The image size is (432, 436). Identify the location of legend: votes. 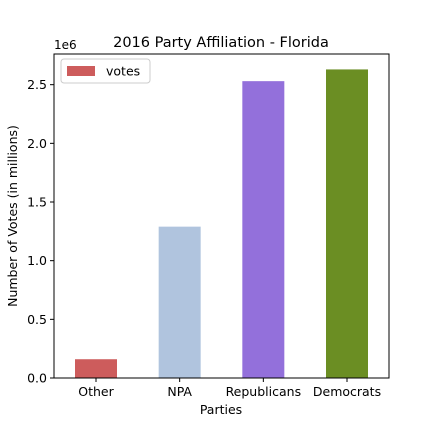
(105, 71).